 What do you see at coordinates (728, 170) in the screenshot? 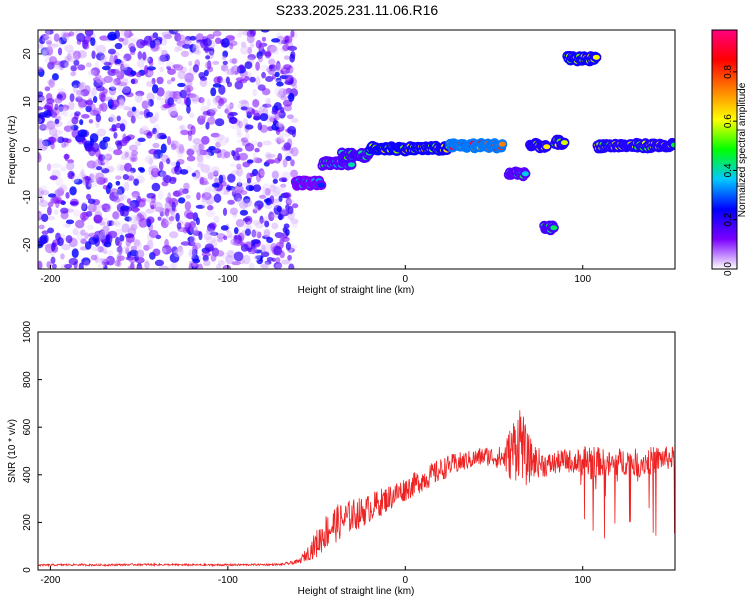
I see `colorbar-tick-label: 0.4` at bounding box center [728, 170].